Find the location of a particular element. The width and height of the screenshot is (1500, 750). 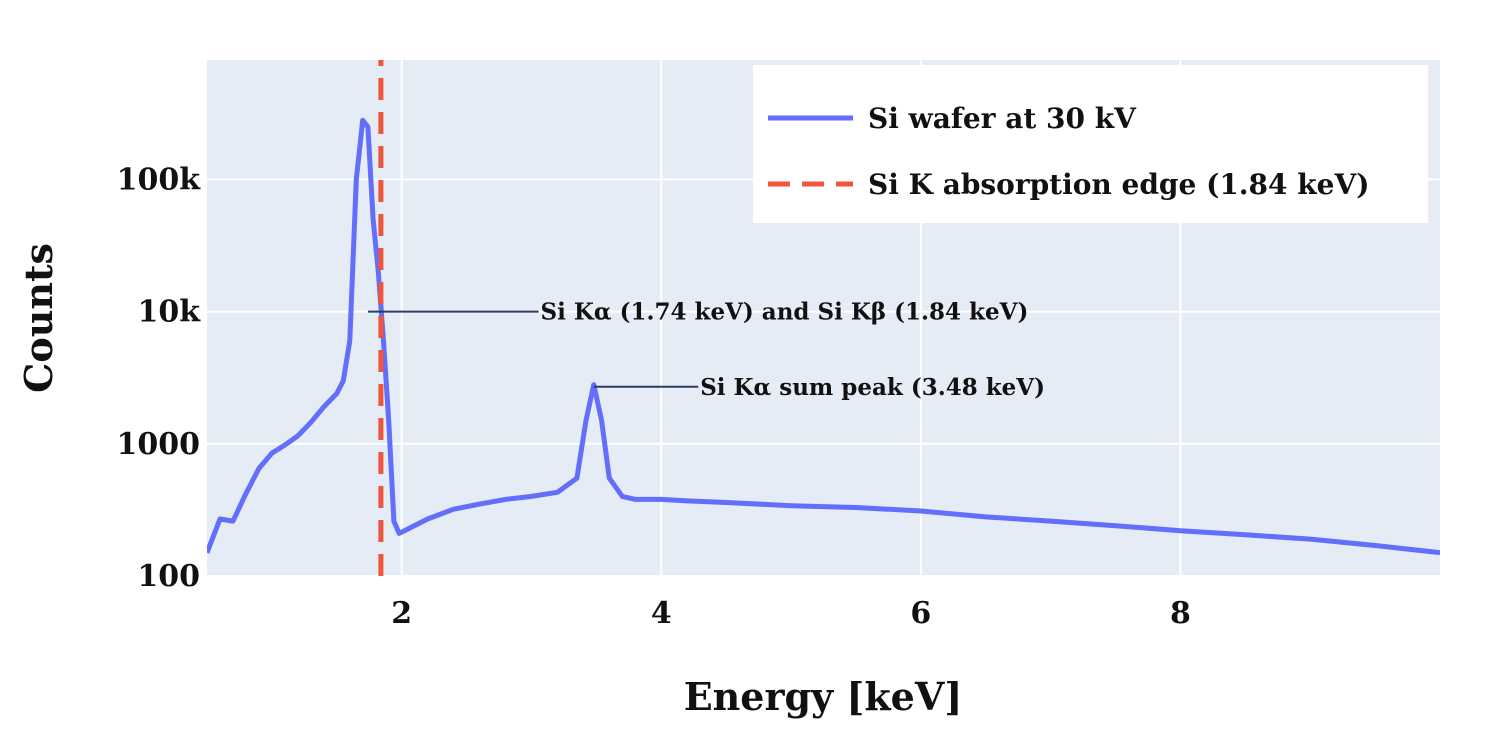

x-tick-label: 6 is located at coordinates (920, 613).